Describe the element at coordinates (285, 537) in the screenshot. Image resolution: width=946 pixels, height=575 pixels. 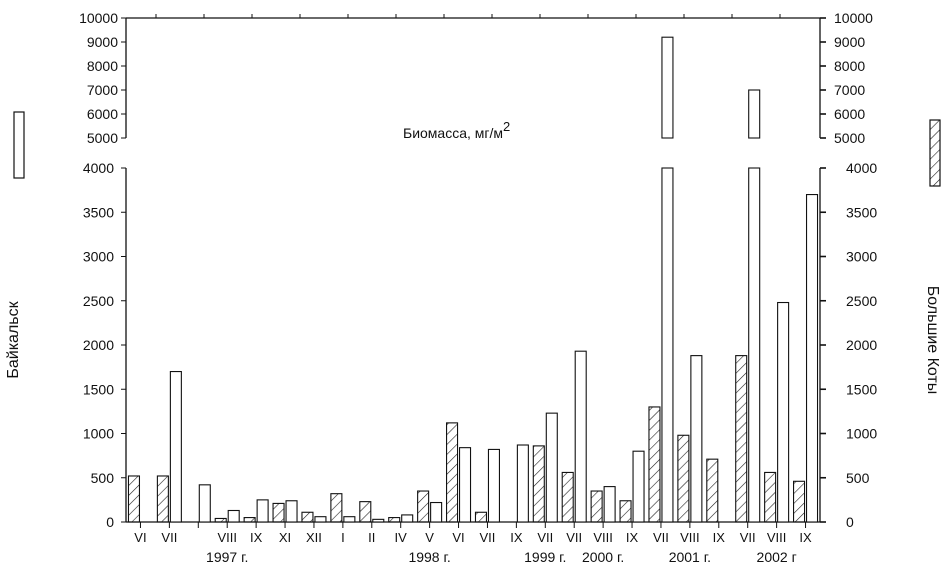
I see `x-tick-label: XI` at that location.